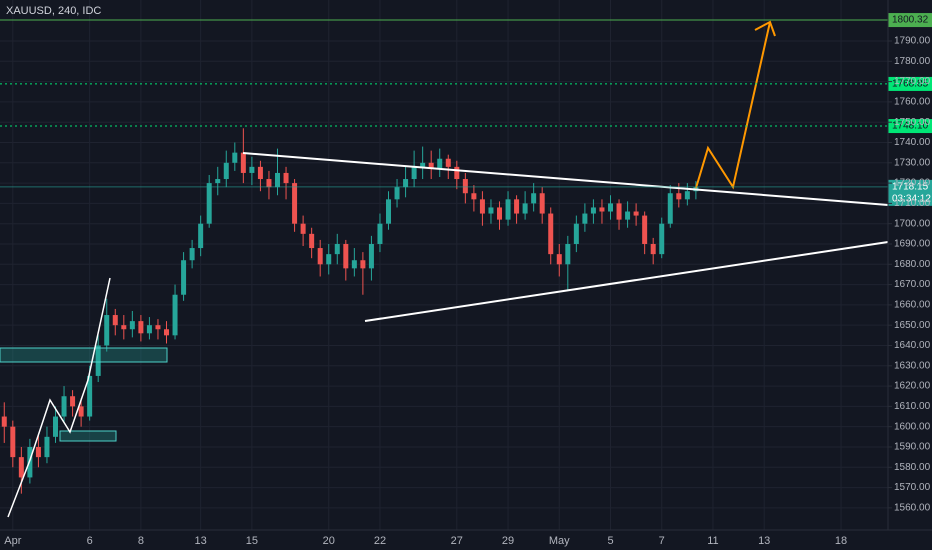 The height and width of the screenshot is (550, 932). Describe the element at coordinates (912, 325) in the screenshot. I see `y-tick-label: 1650.00` at that location.